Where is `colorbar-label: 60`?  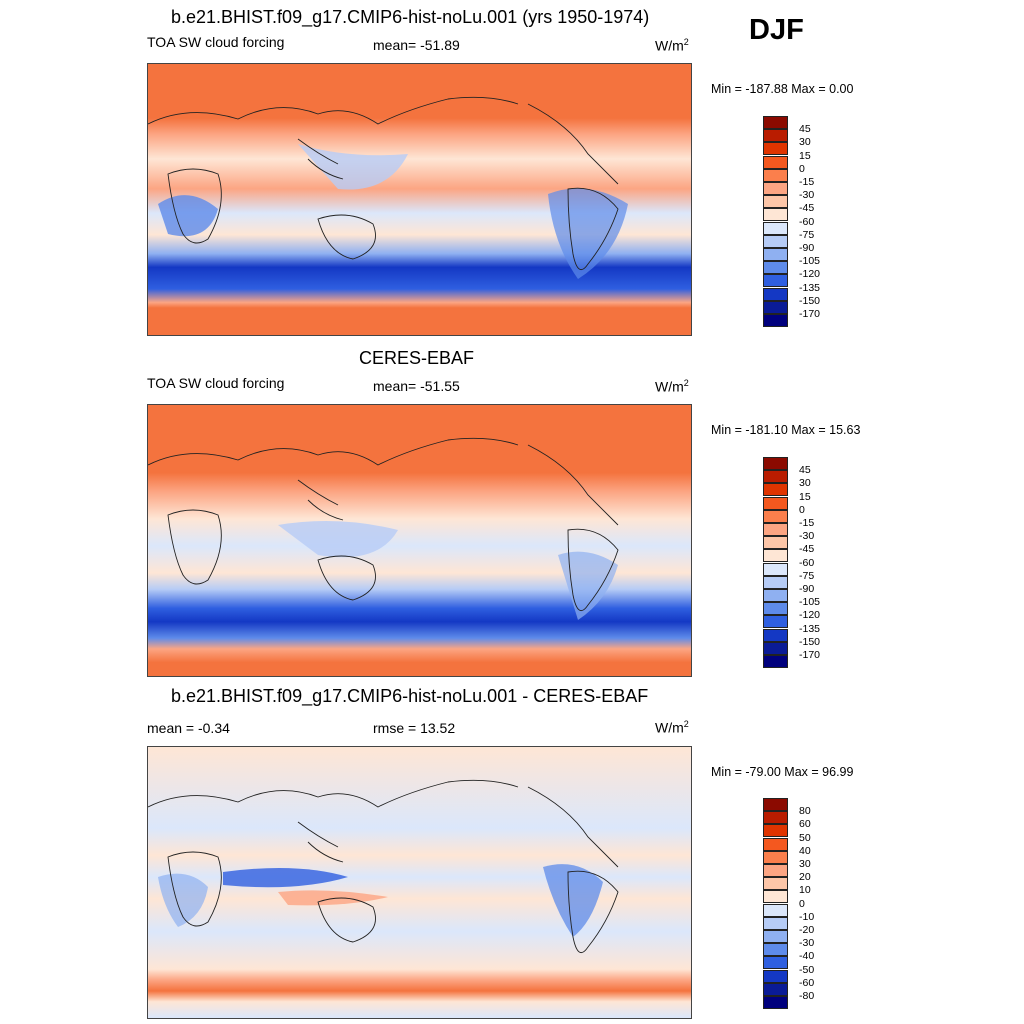 colorbar-label: 60 is located at coordinates (805, 824).